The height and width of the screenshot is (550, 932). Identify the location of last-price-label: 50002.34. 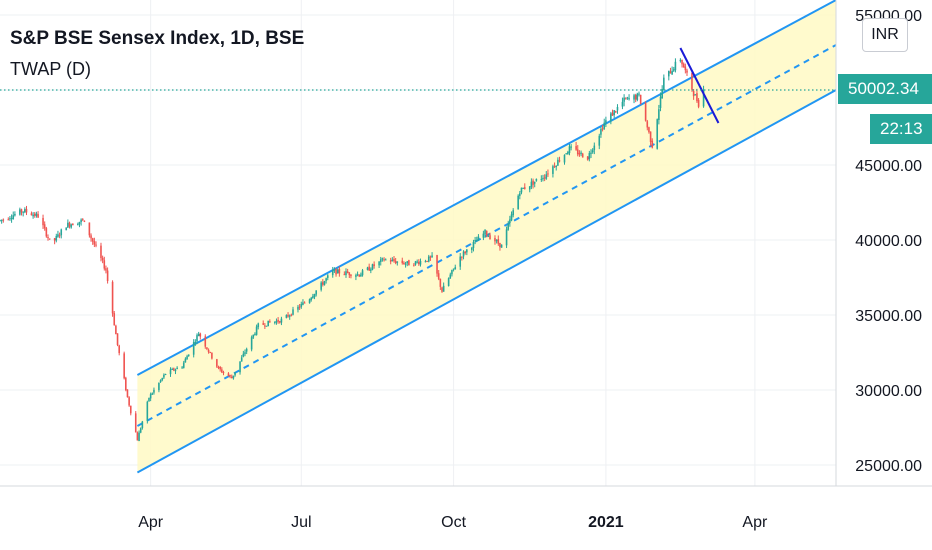
(885, 89).